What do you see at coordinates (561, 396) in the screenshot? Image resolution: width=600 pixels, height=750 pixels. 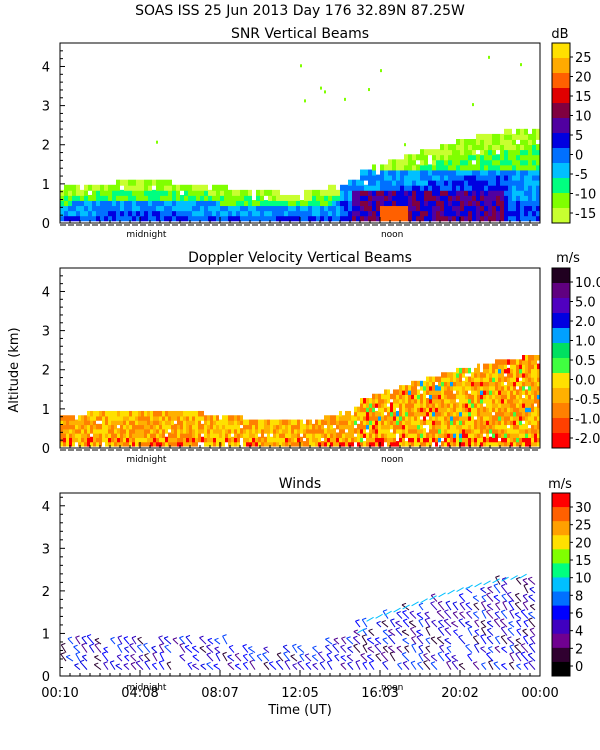 I see `colorbar-swatch` at bounding box center [561, 396].